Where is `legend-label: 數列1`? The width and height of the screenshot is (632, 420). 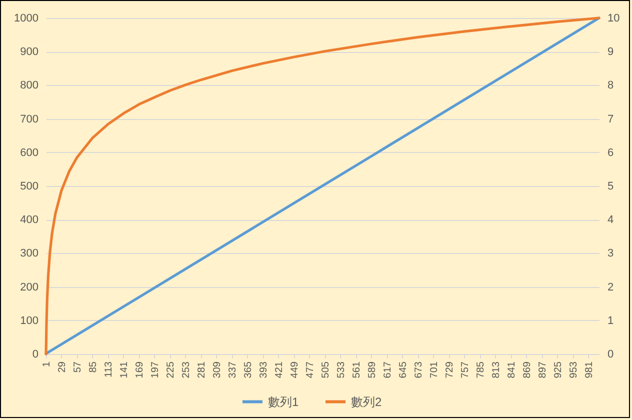 legend-label: 數列1 is located at coordinates (283, 401).